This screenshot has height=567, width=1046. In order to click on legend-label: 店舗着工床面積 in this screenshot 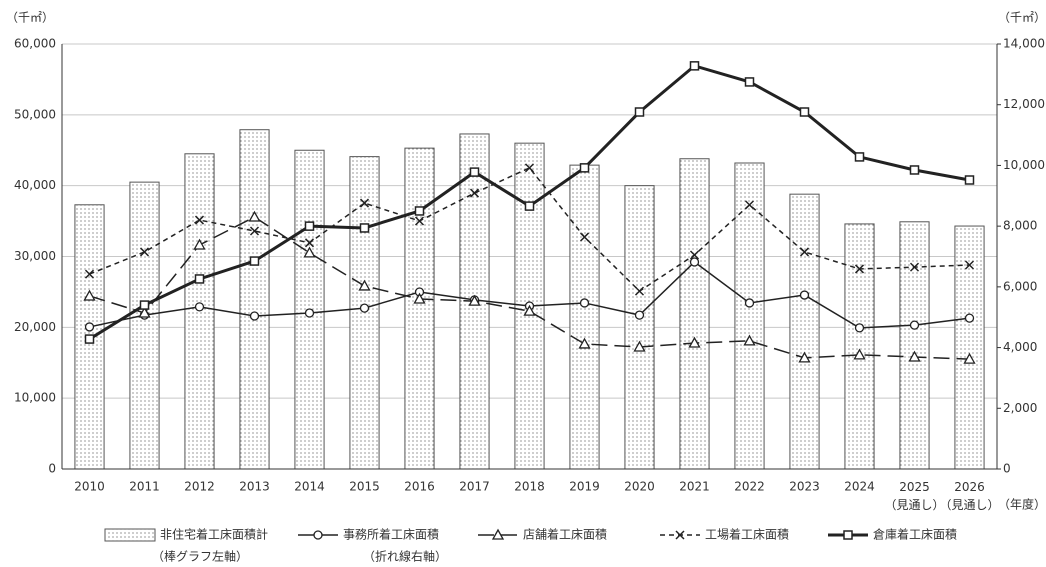, I will do `click(565, 534)`.